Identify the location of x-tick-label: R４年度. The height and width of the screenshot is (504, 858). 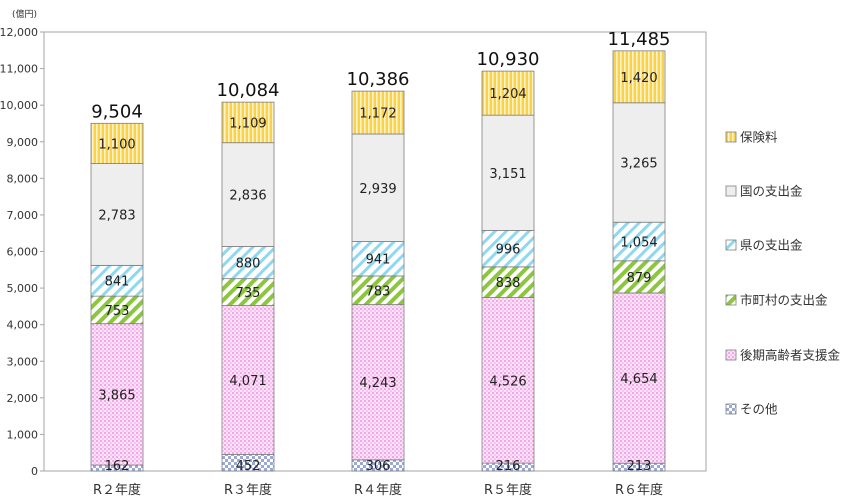
(378, 490).